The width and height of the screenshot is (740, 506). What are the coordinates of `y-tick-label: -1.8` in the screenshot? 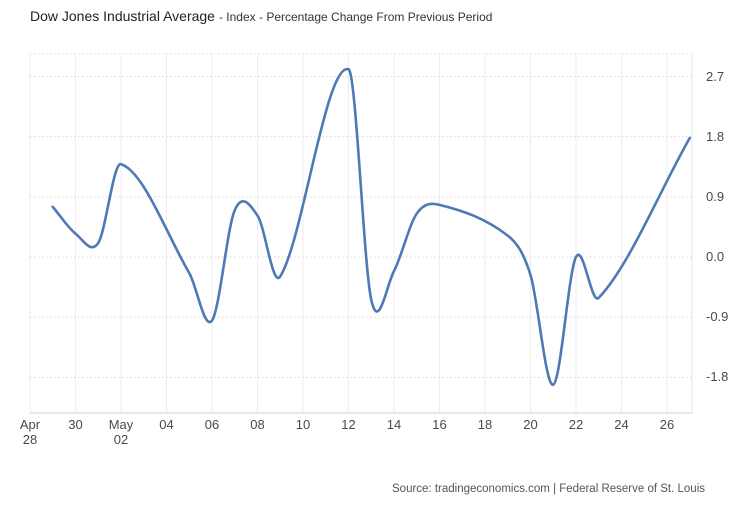 It's located at (717, 377).